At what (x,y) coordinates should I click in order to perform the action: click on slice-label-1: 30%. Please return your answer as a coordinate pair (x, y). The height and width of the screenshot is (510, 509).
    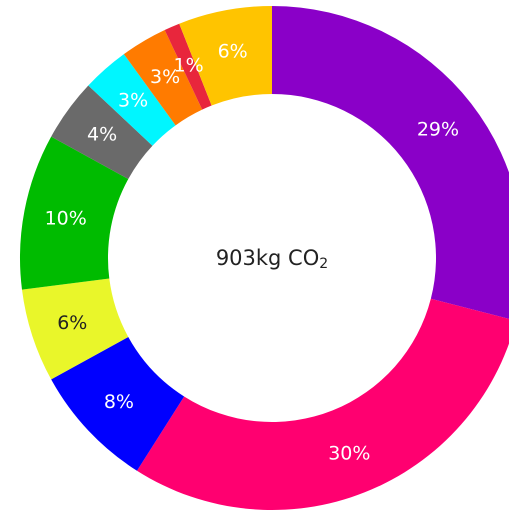
    Looking at the image, I should click on (349, 453).